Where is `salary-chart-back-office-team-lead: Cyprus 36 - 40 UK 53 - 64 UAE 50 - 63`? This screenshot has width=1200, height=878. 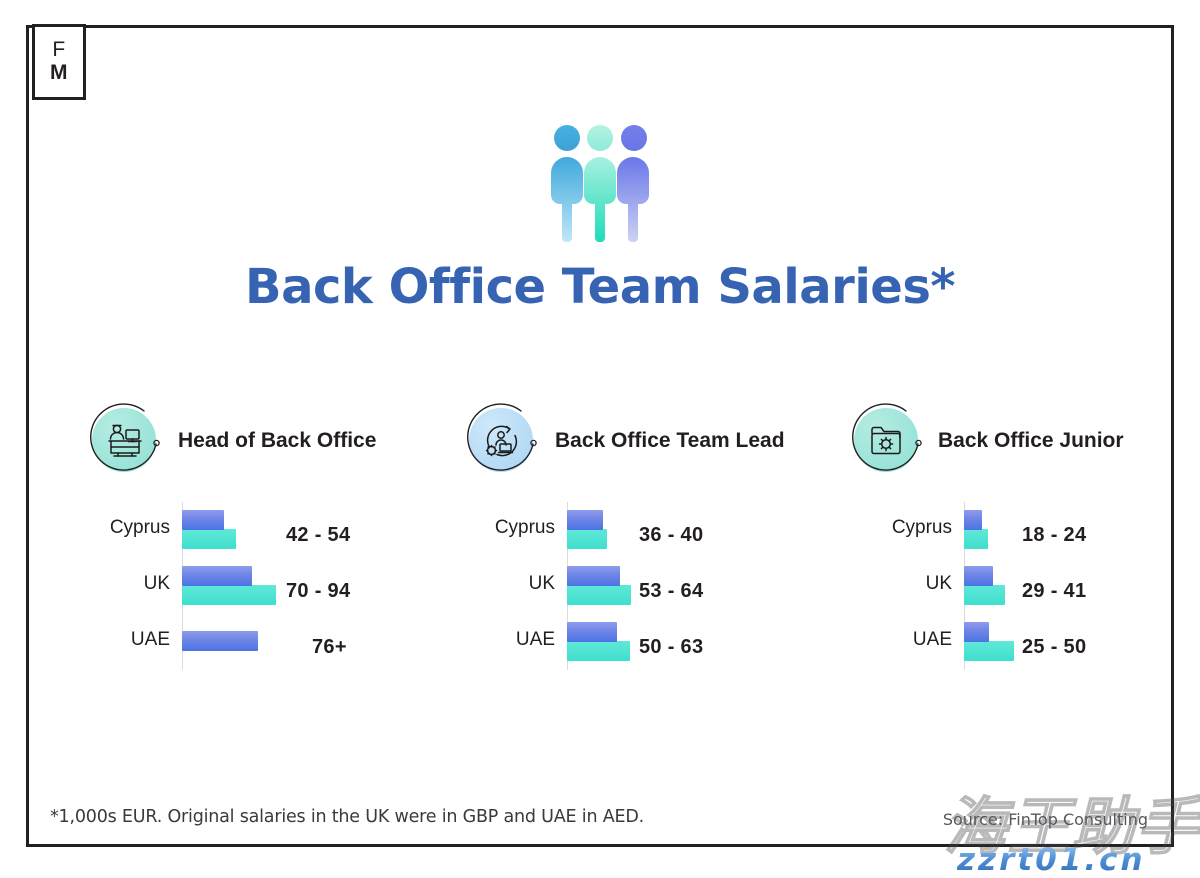 salary-chart-back-office-team-lead: Cyprus 36 - 40 UK 53 - 64 UAE 50 - 63 is located at coordinates (653, 589).